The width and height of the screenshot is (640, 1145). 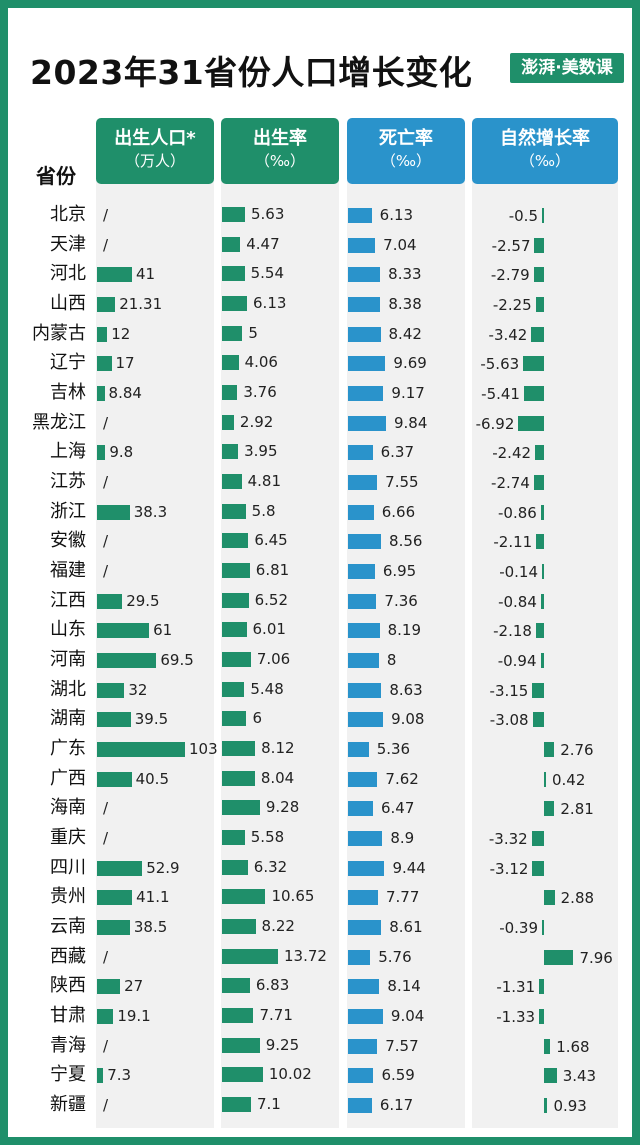 I want to click on province-label: 重庆, so click(x=68, y=838).